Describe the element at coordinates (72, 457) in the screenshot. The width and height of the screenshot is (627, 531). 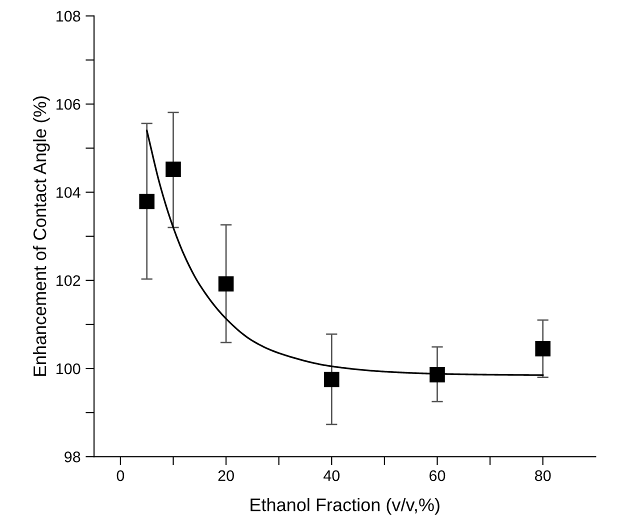
I see `y-tick-label: 98` at that location.